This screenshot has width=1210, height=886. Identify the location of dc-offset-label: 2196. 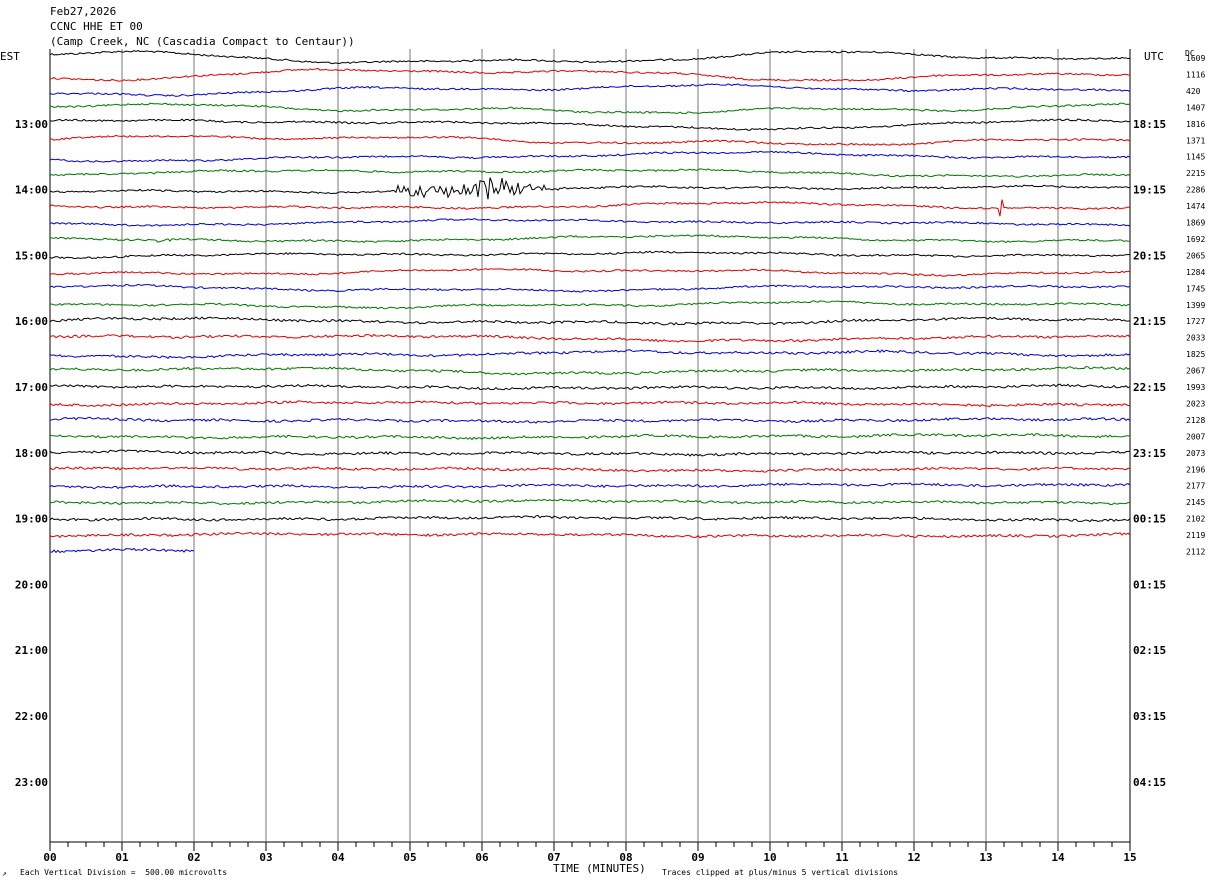
(1195, 469).